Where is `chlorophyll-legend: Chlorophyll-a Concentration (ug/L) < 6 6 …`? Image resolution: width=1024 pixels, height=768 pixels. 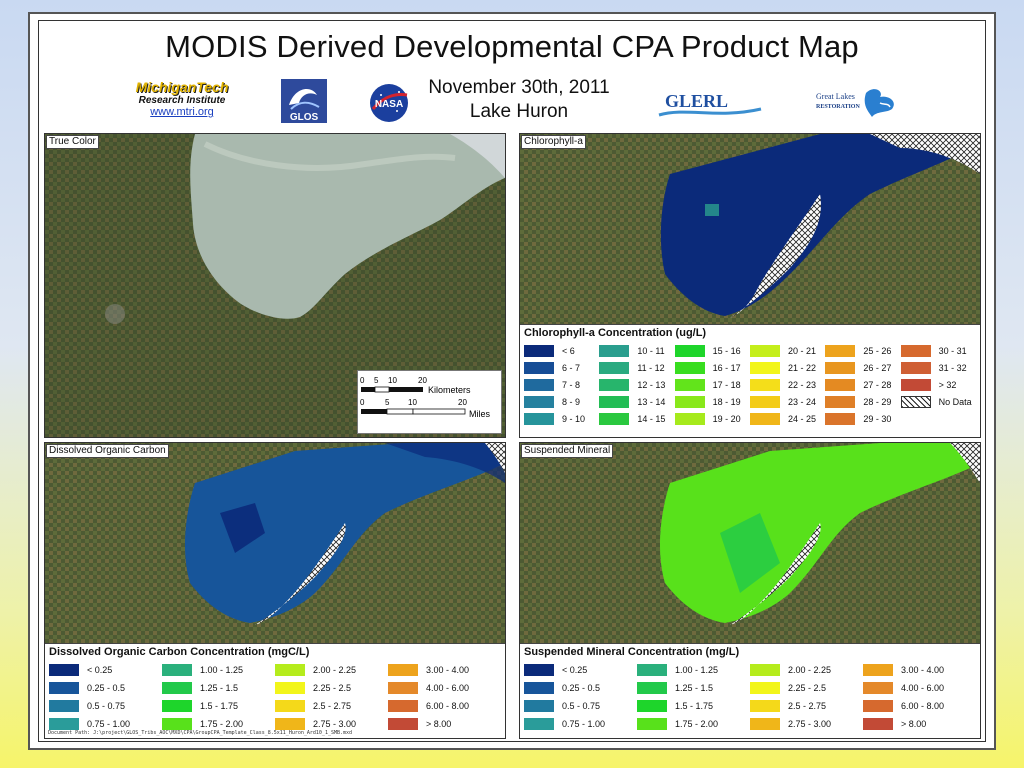
chlorophyll-legend: Chlorophyll-a Concentration (ug/L) < 6 6 … is located at coordinates (750, 380).